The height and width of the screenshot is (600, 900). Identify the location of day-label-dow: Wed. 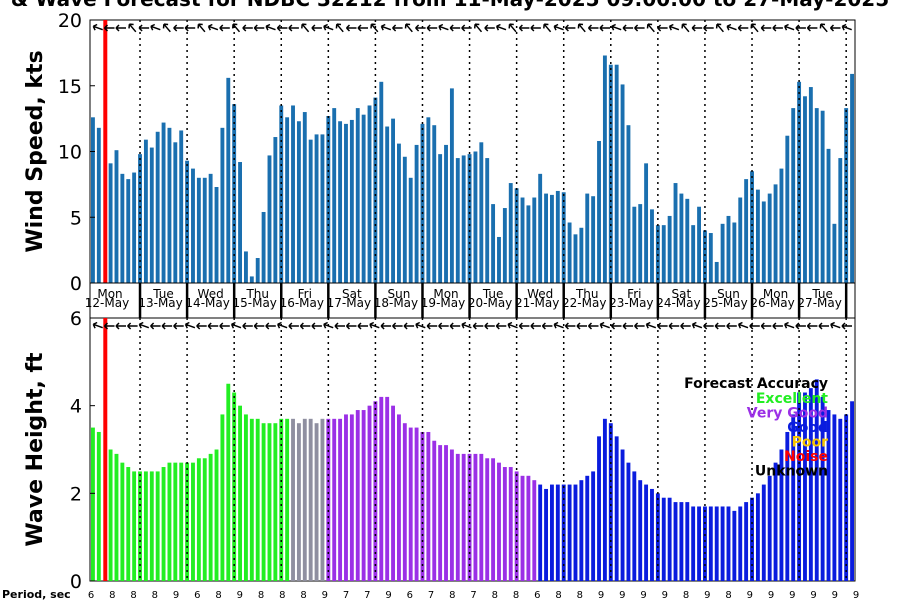
(211, 294).